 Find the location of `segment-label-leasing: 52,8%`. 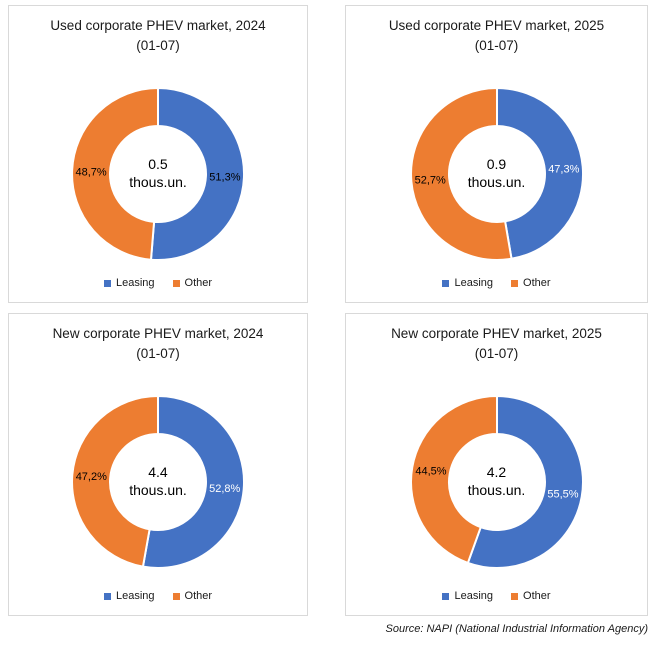

segment-label-leasing: 52,8% is located at coordinates (224, 488).